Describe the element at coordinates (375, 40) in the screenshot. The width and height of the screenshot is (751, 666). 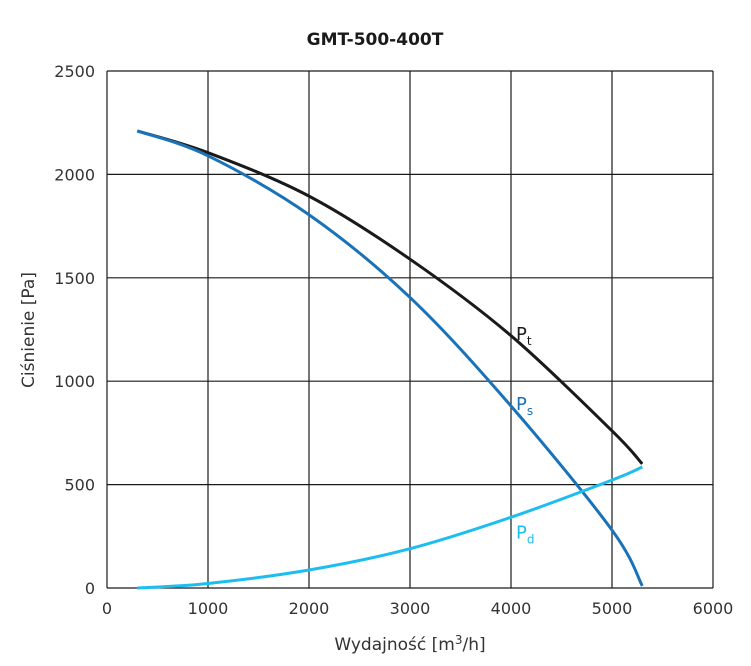
I see `chart-title: GMT-500-400T` at that location.